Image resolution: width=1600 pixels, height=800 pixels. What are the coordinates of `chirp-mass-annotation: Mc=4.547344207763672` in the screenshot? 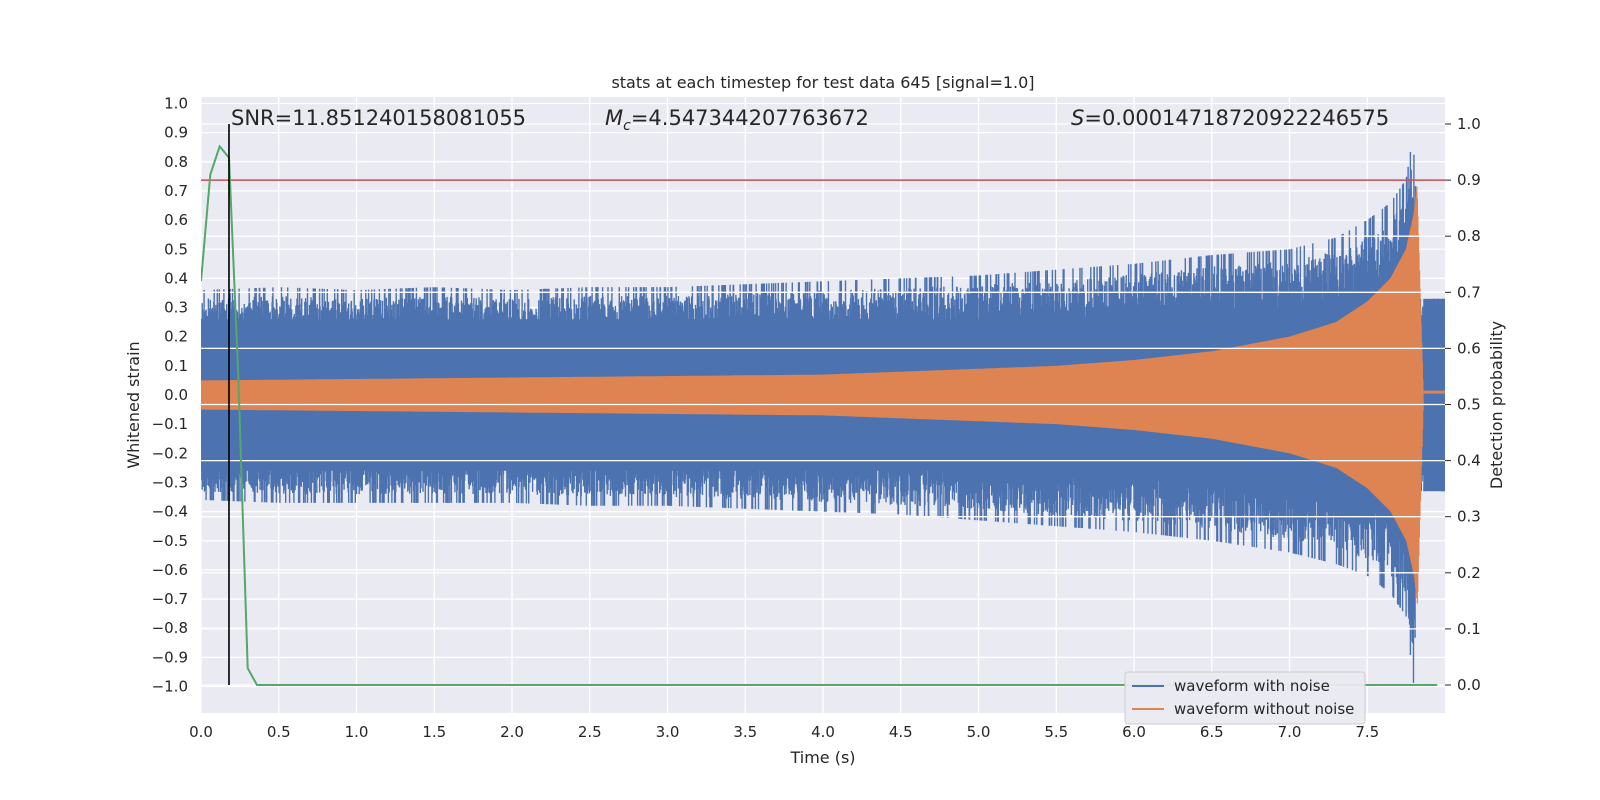 It's located at (737, 120).